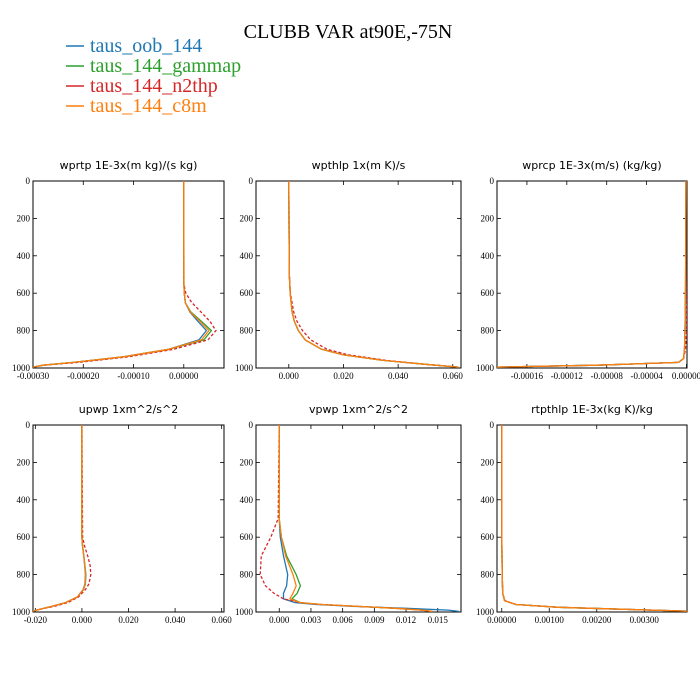 The width and height of the screenshot is (700, 700). Describe the element at coordinates (406, 620) in the screenshot. I see `x-tick-label: 0.012` at that location.